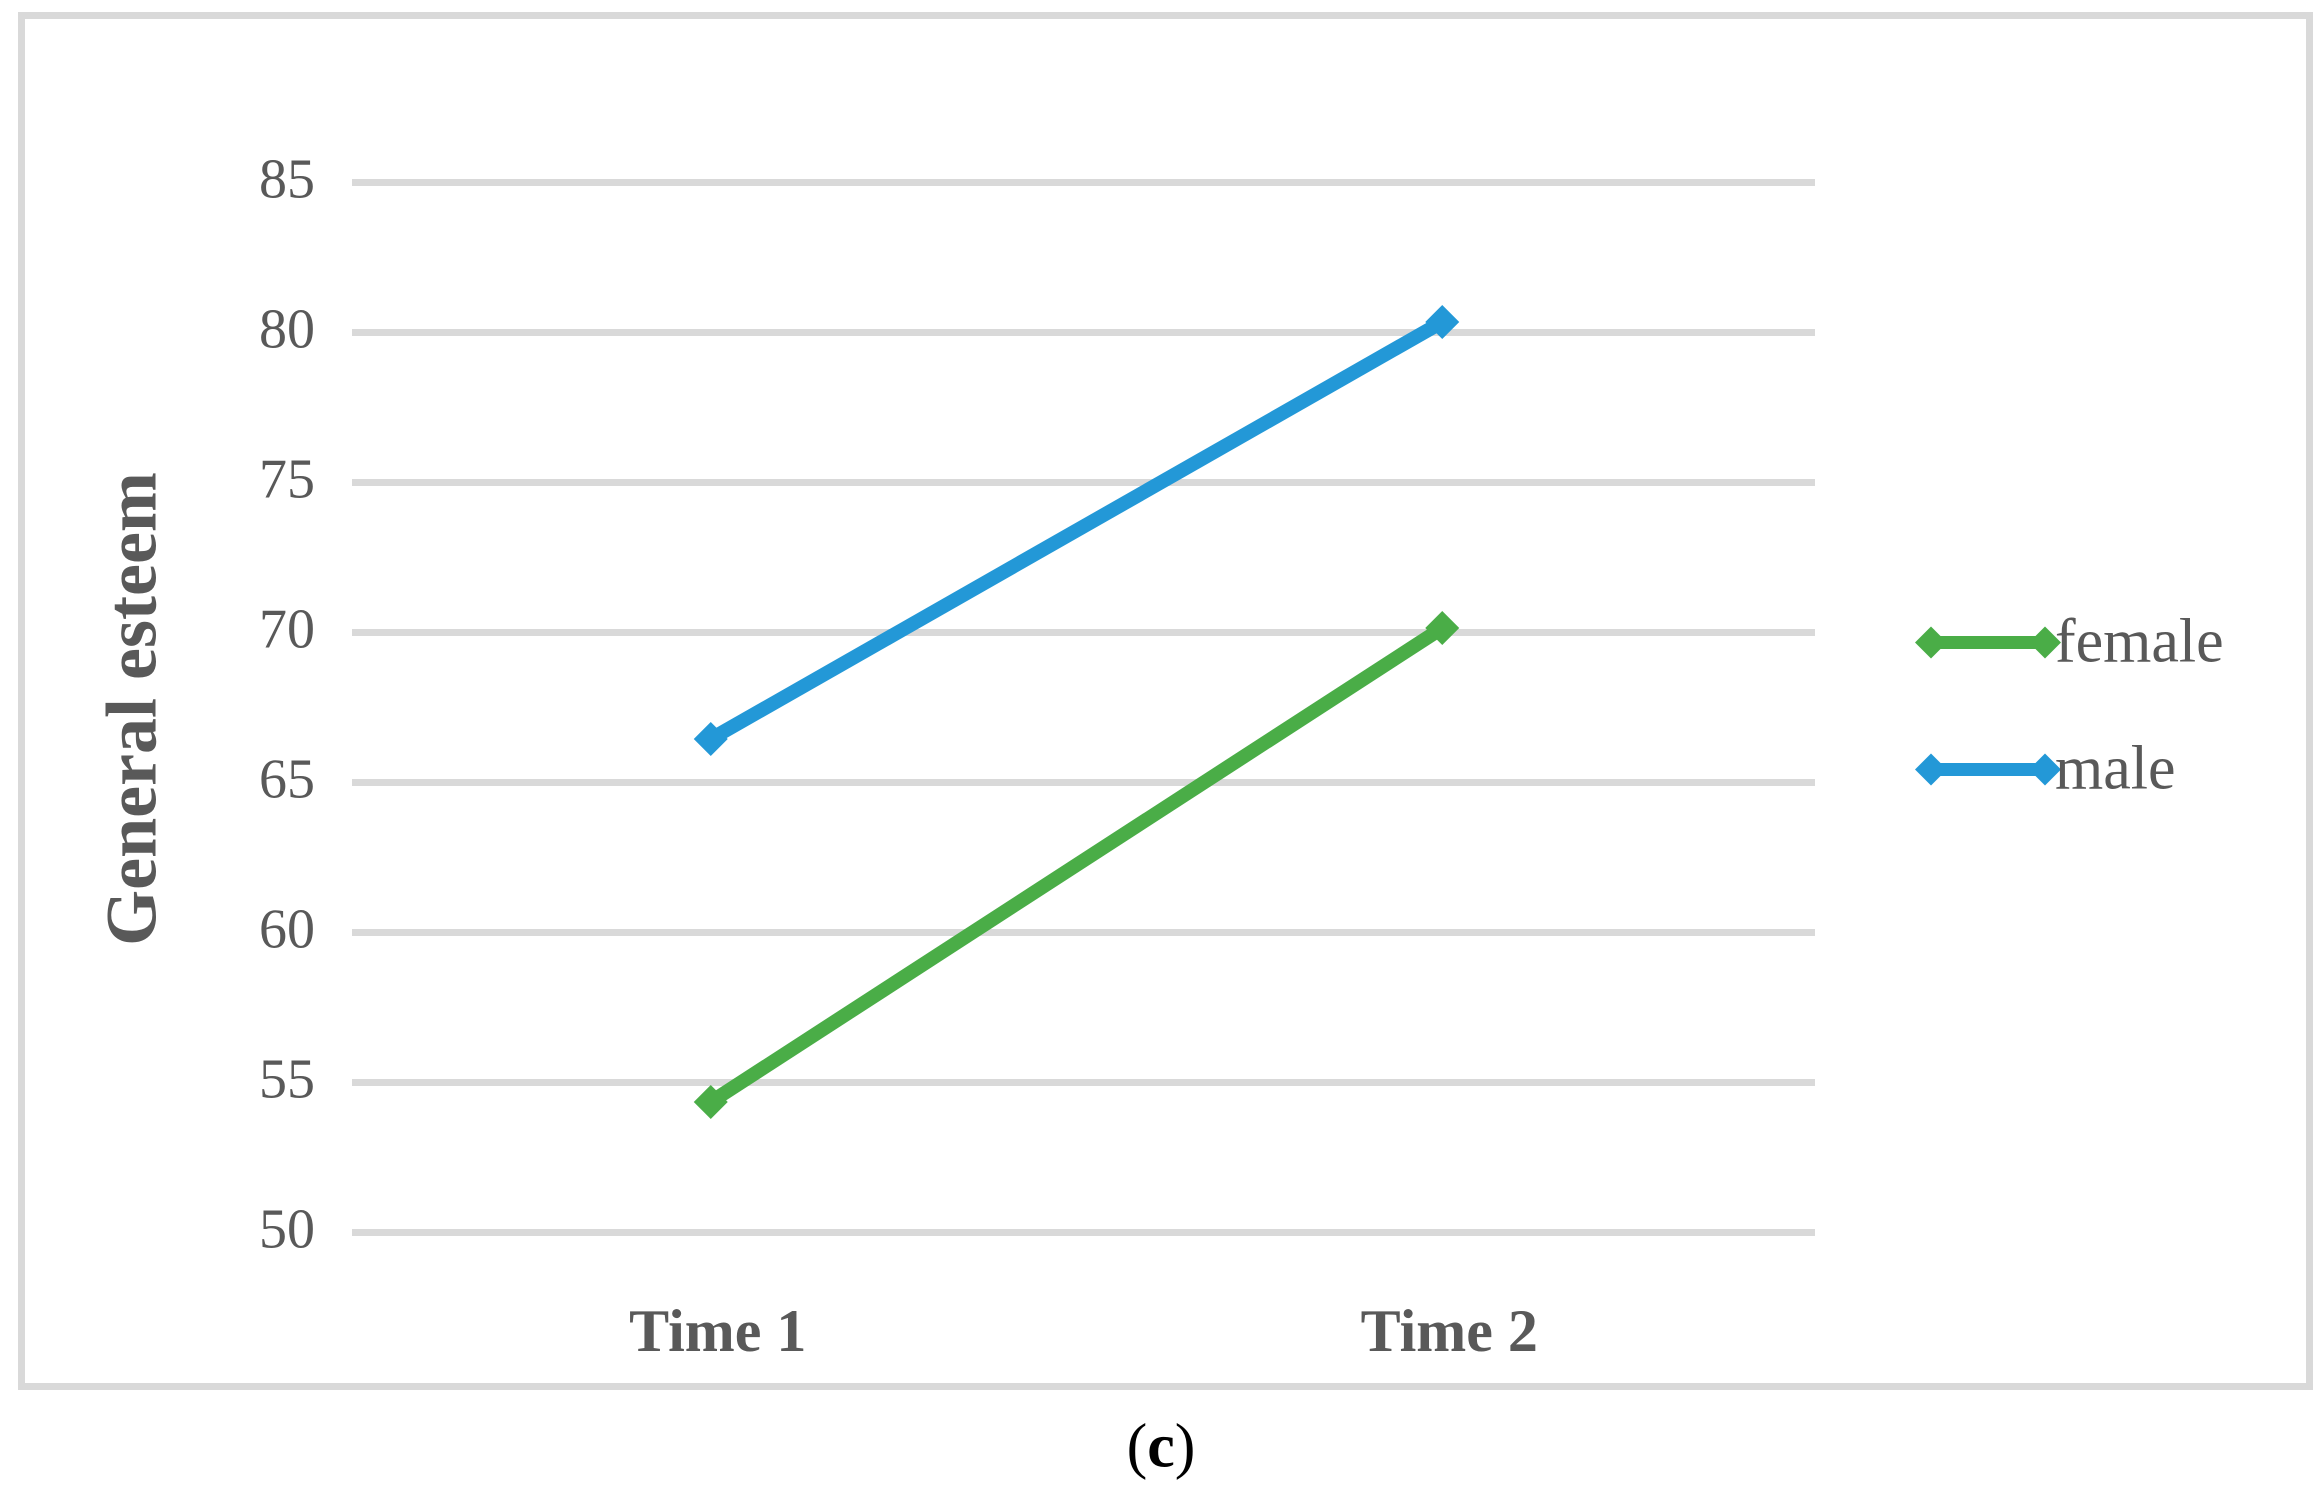  Describe the element at coordinates (287, 929) in the screenshot. I see `y-tick-label-60: 60` at that location.